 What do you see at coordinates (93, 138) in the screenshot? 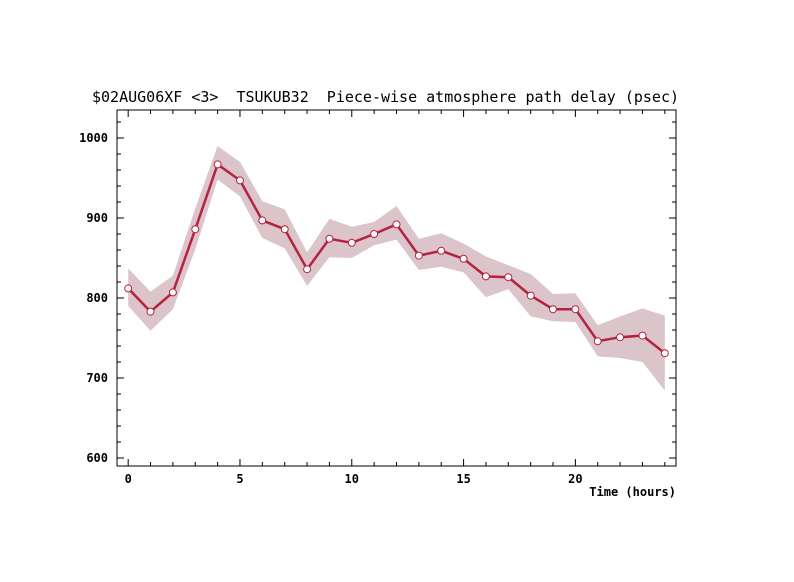
I see `y-tick-label: 1000` at bounding box center [93, 138].